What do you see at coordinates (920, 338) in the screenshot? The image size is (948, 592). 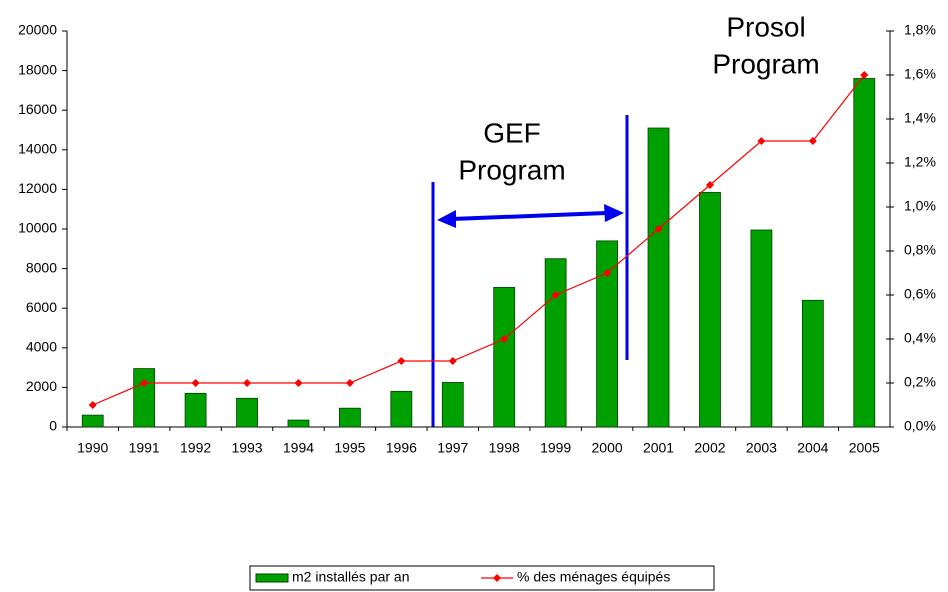 I see `y2-tick-label: 0,4%` at bounding box center [920, 338].